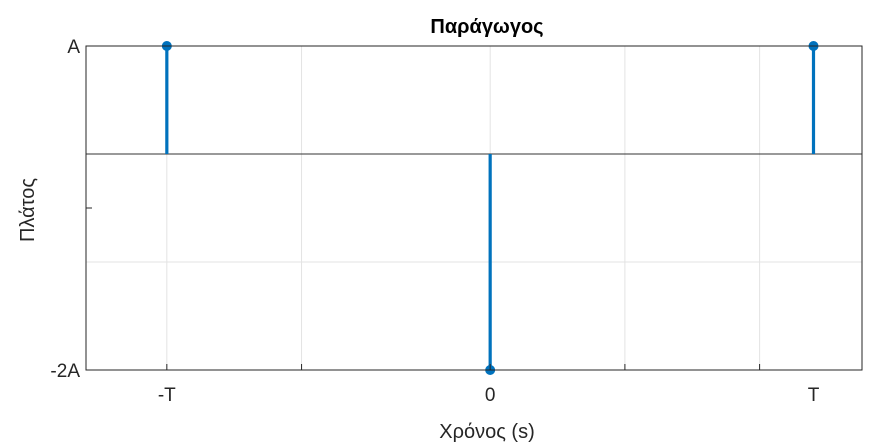 This screenshot has width=876, height=443. What do you see at coordinates (167, 395) in the screenshot?
I see `x-tick-label: -T` at bounding box center [167, 395].